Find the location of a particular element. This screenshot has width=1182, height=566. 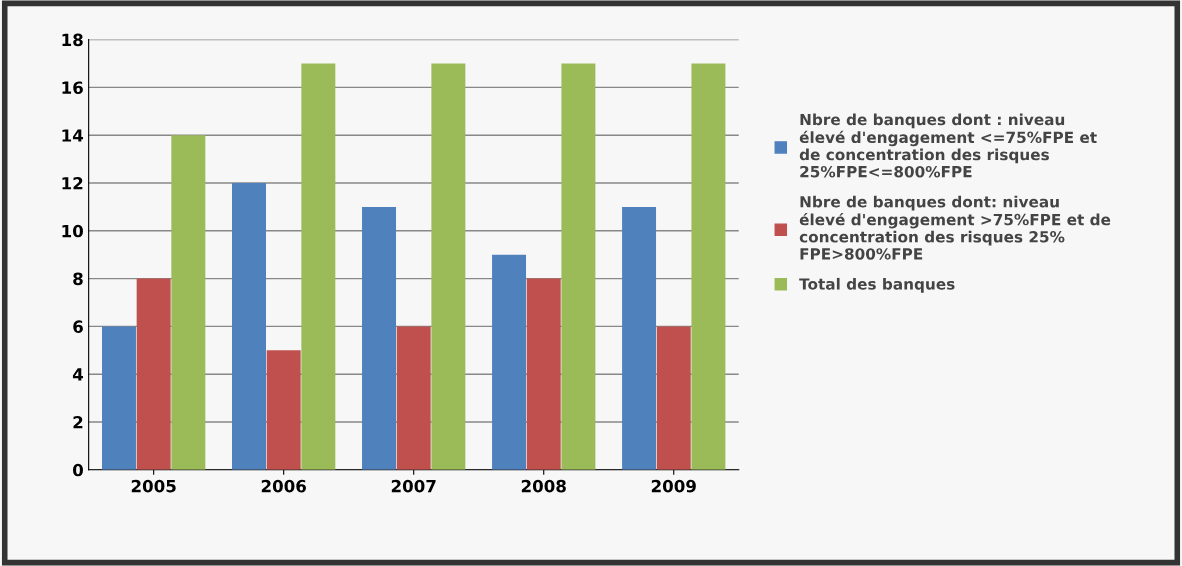

legend-label: Nbre de banques dont: niveau élevé d'engagement >75%FPE et de concentration des risques 25% FPE>800%FPE is located at coordinates (955, 227).